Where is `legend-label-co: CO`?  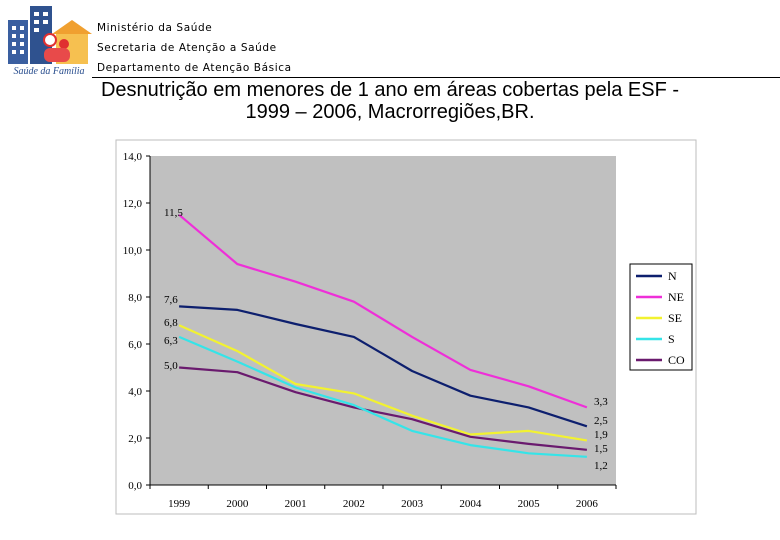
legend-label-co: CO is located at coordinates (676, 360).